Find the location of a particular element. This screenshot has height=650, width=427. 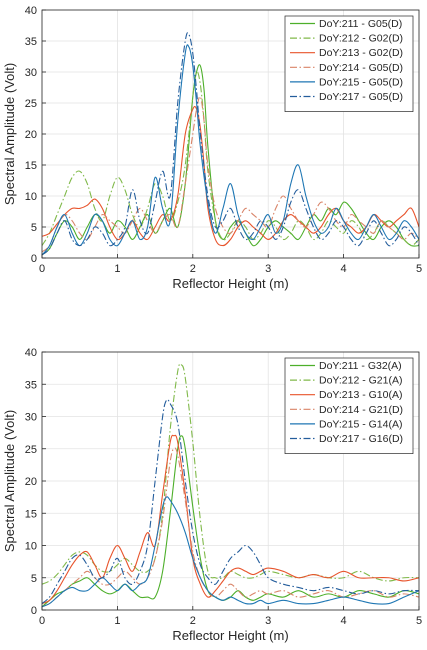

legend-entry: DoY:217 - G16(D) is located at coordinates (361, 439).